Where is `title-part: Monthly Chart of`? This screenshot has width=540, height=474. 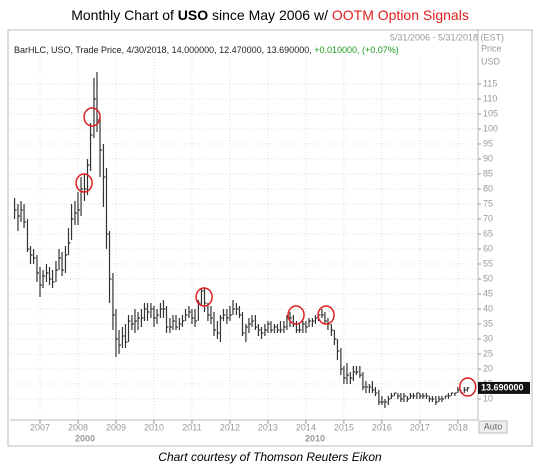 title-part: Monthly Chart of is located at coordinates (124, 15).